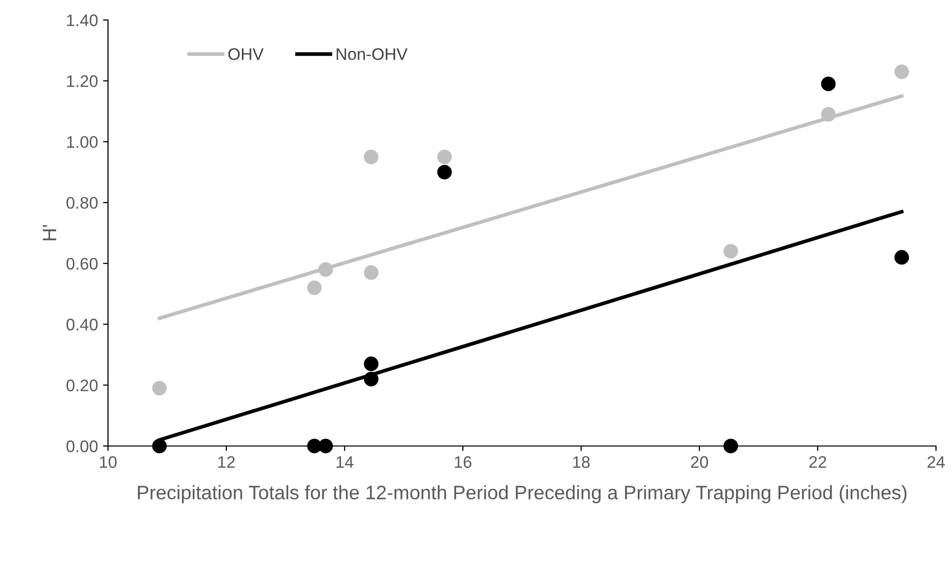 Image resolution: width=951 pixels, height=563 pixels. I want to click on legend-label: OHV, so click(246, 54).